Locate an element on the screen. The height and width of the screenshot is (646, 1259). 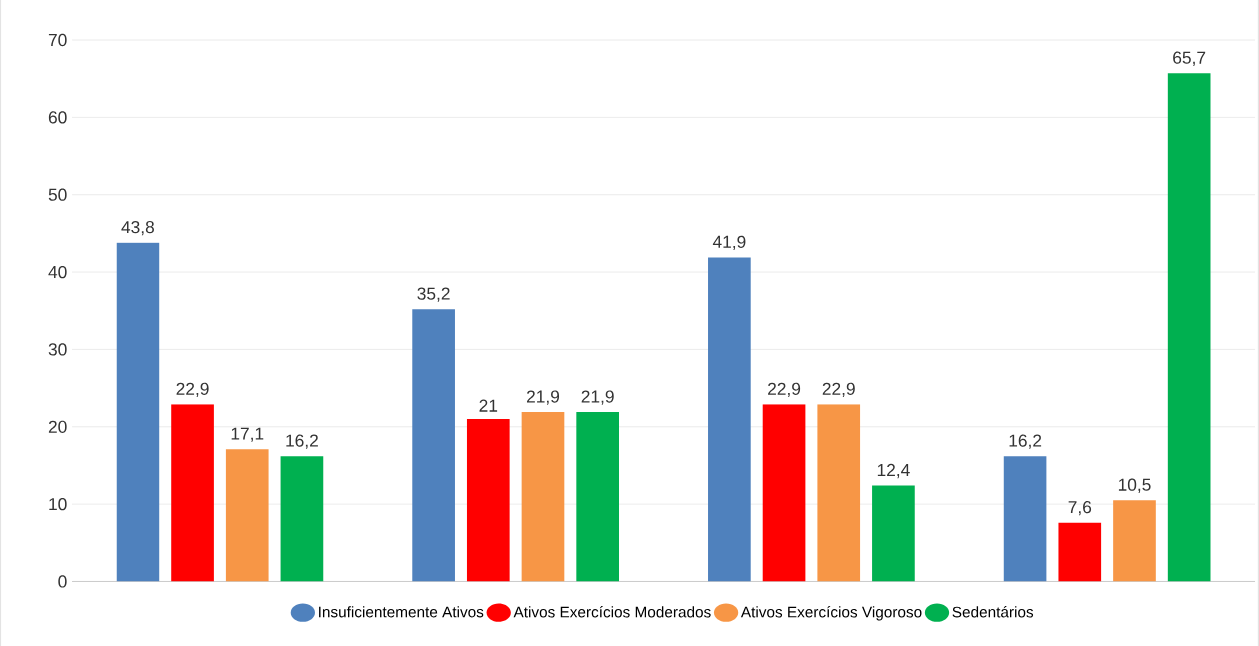
legend-label: Ativos Exercícios Moderados is located at coordinates (612, 611).